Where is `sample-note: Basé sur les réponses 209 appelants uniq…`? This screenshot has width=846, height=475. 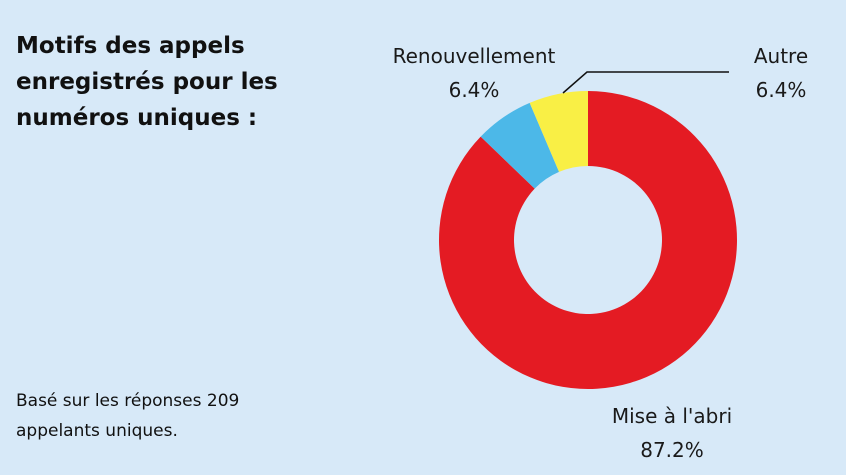
sample-note: Basé sur les réponses 209 appelants uniq… is located at coordinates (127, 416).